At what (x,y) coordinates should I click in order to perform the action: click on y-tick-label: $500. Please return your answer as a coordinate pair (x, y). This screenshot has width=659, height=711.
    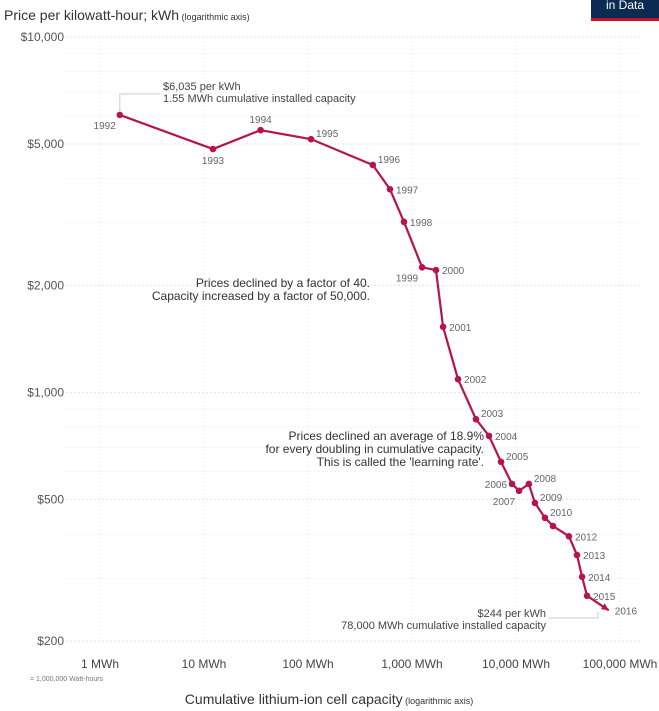
    Looking at the image, I should click on (50, 500).